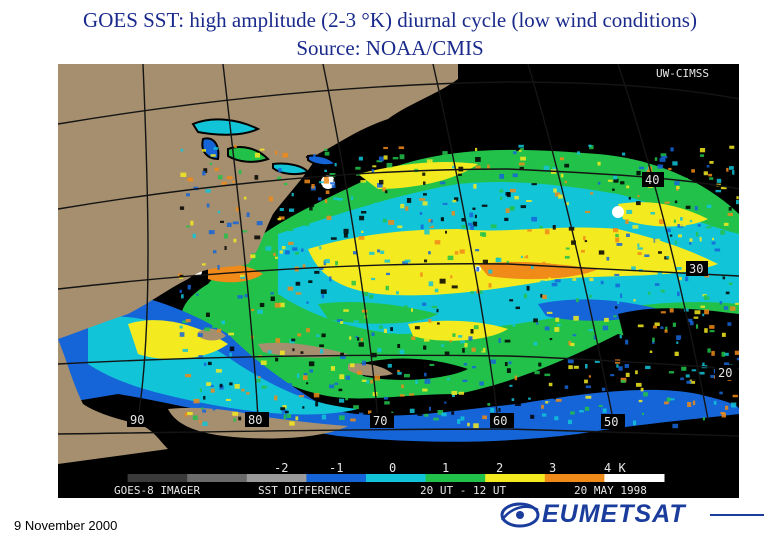 The image size is (780, 540). What do you see at coordinates (610, 490) in the screenshot?
I see `info-date: 20 MAY 1998` at bounding box center [610, 490].